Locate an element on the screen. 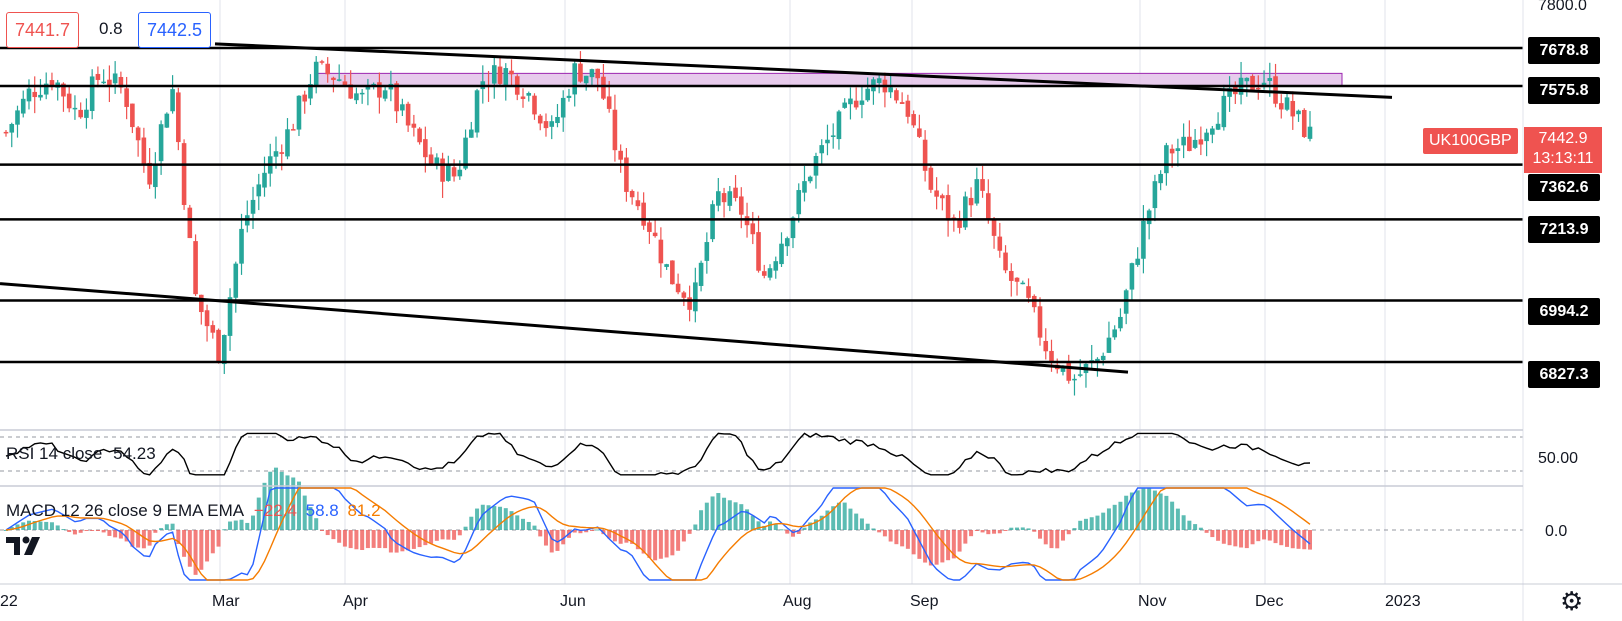 This screenshot has height=621, width=1622. last-price-tag: 7442.9 13:13:11 is located at coordinates (1563, 150).